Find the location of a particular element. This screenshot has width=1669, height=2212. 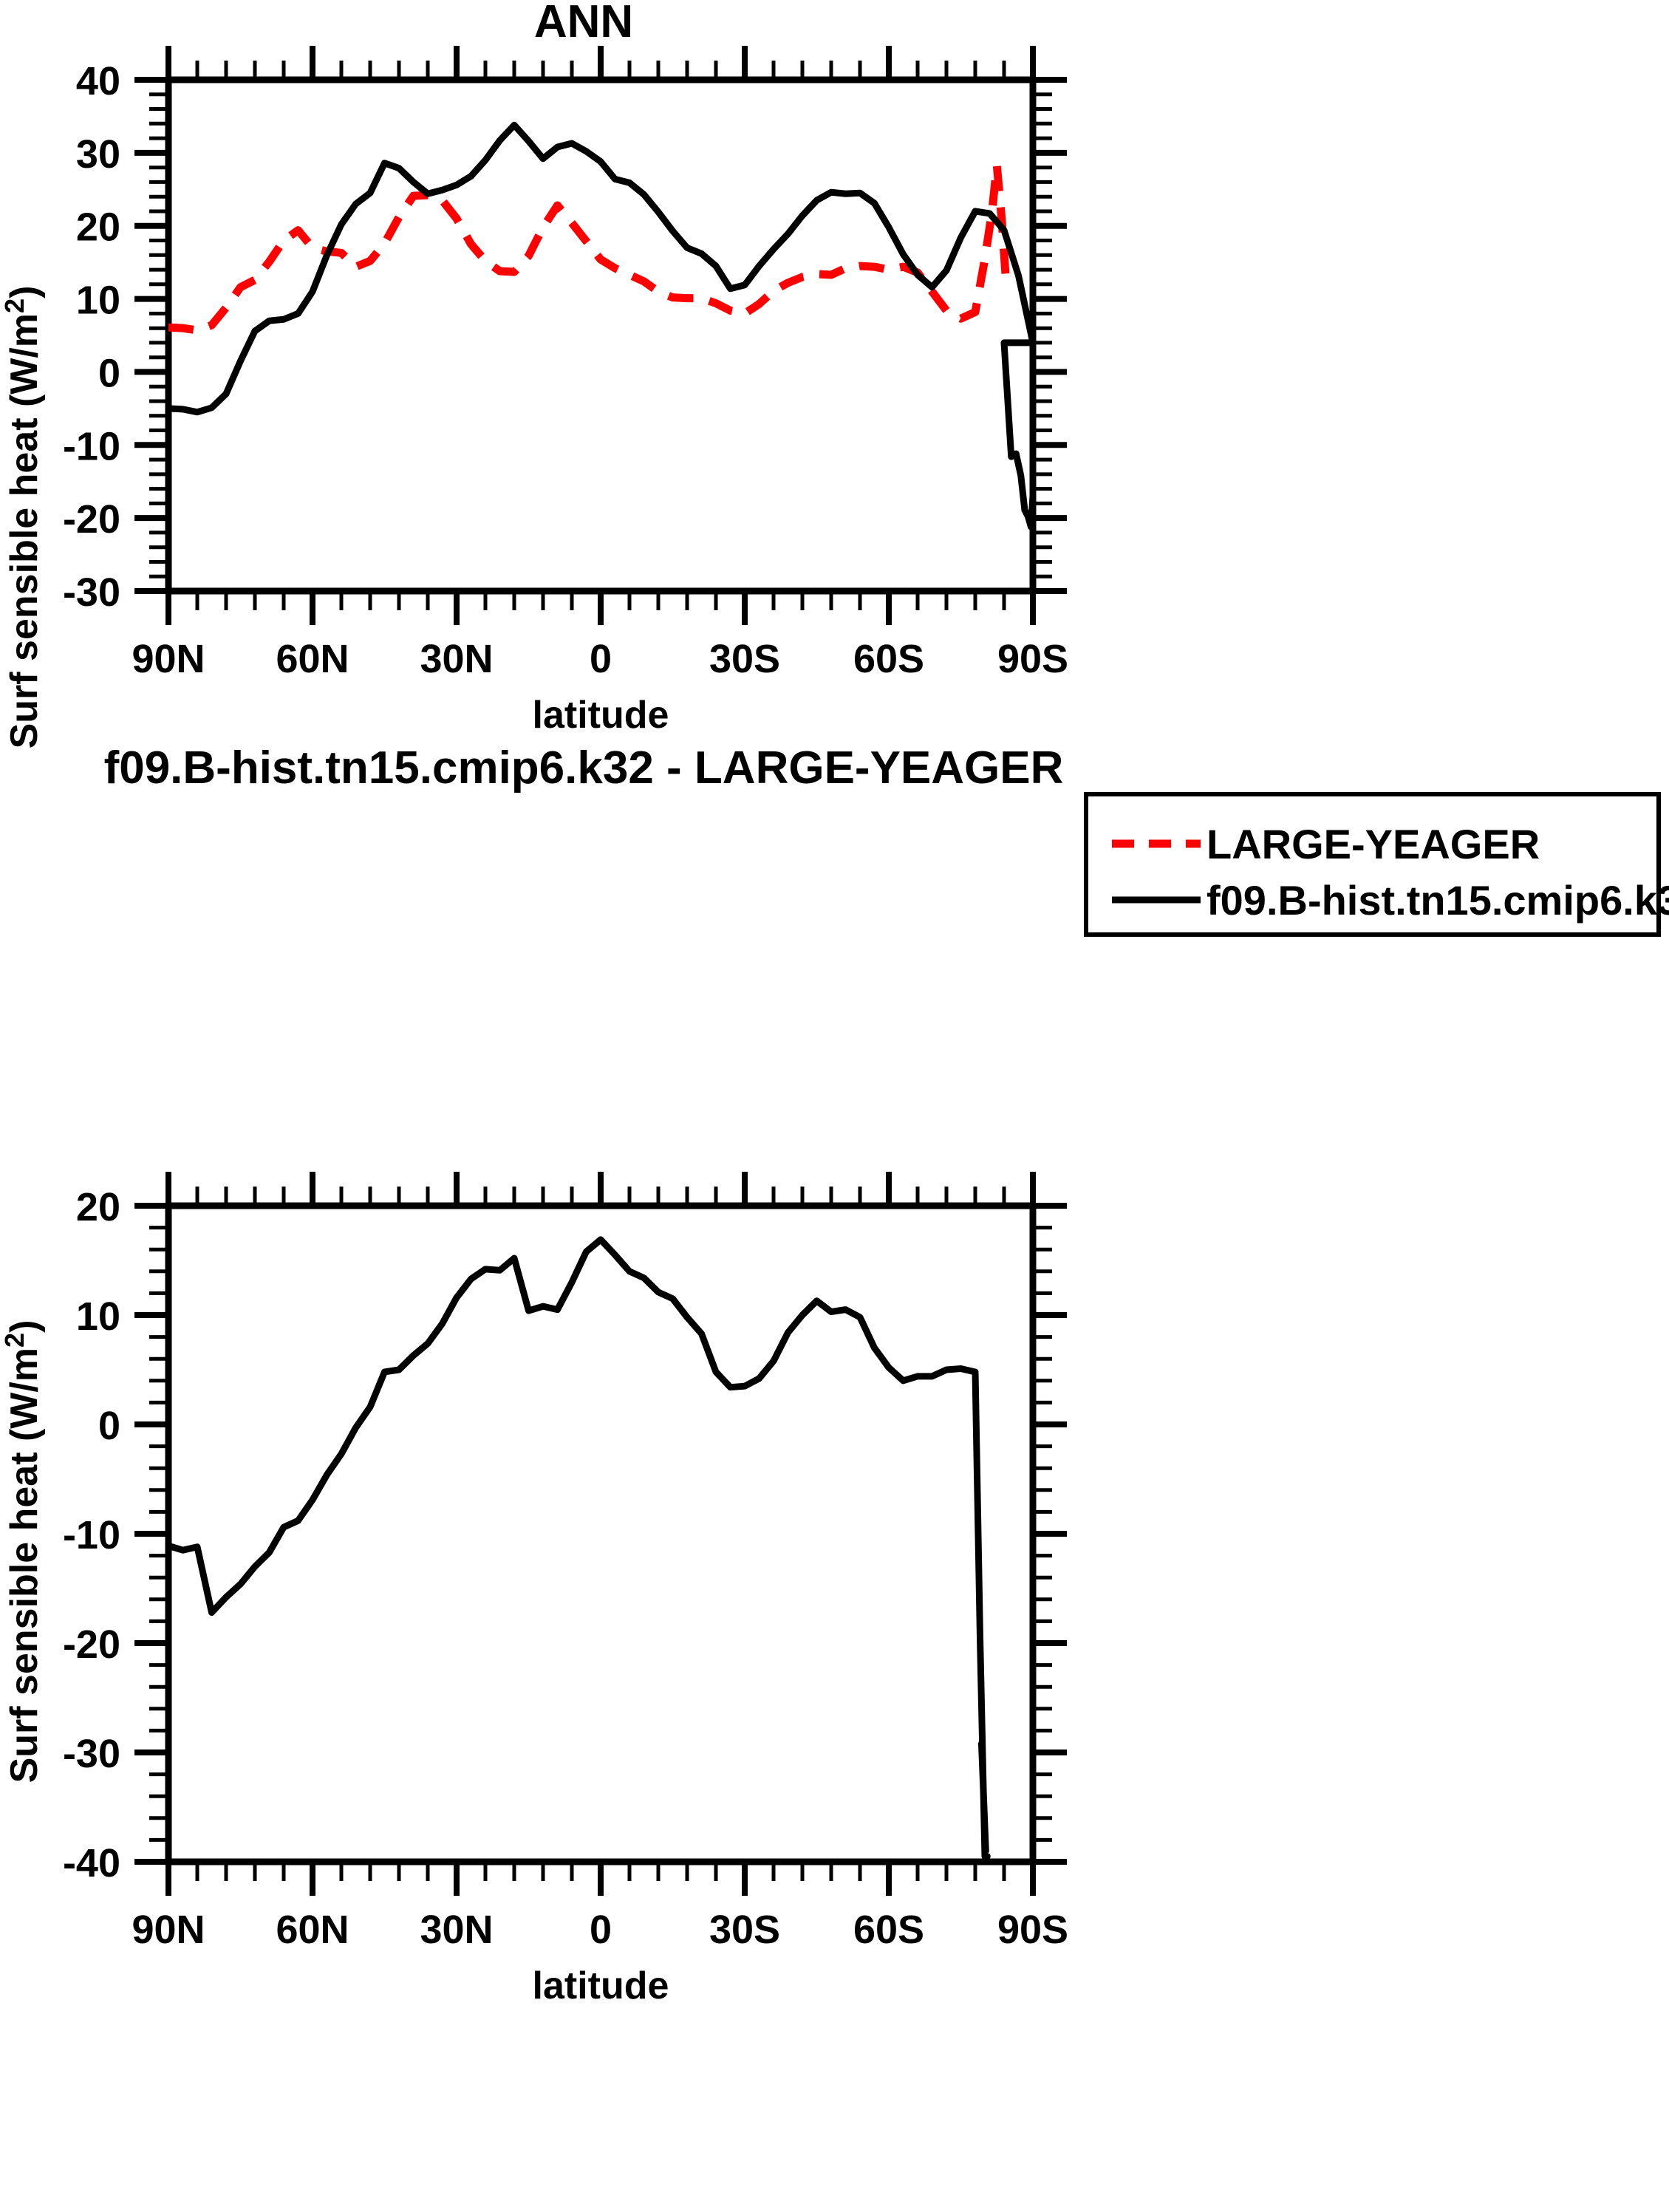

top-ytick-labels: 40 30 20 10 0 -10 -20 -30 is located at coordinates (91, 337).